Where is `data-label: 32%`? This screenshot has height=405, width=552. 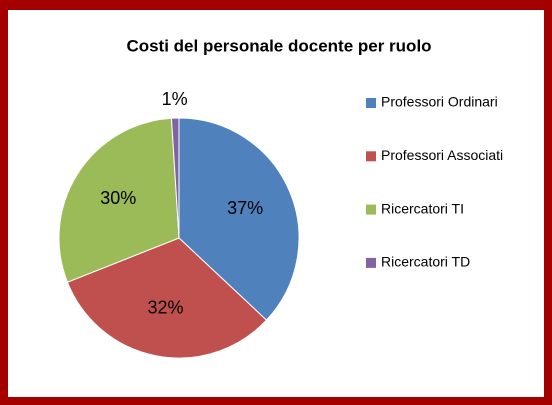
data-label: 32% is located at coordinates (165, 307).